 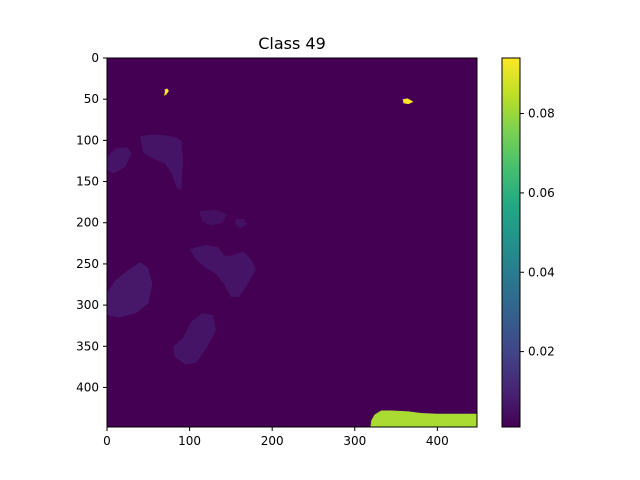 I want to click on x-axis: 0 100 200 300 400, so click(x=276, y=437).